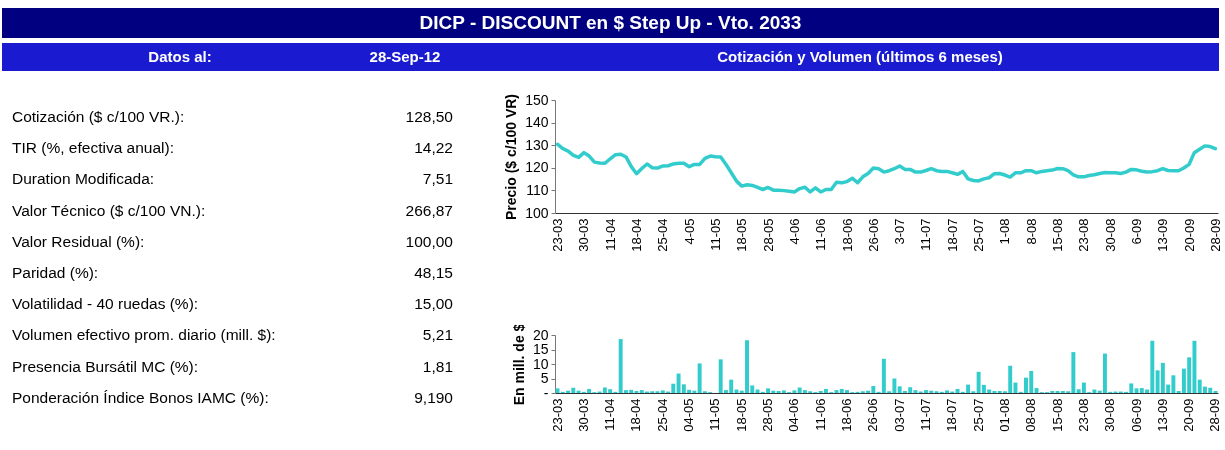 The image size is (1225, 450). I want to click on text: Valor Técnico ($ c/100 VN.):, so click(109, 210).